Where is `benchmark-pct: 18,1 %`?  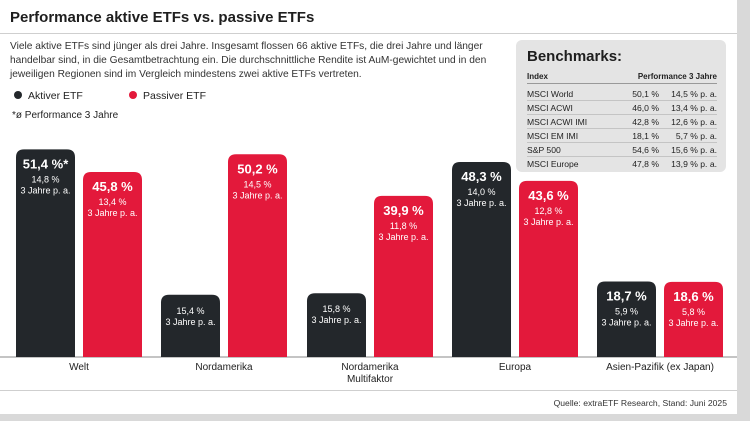 benchmark-pct: 18,1 % is located at coordinates (645, 136).